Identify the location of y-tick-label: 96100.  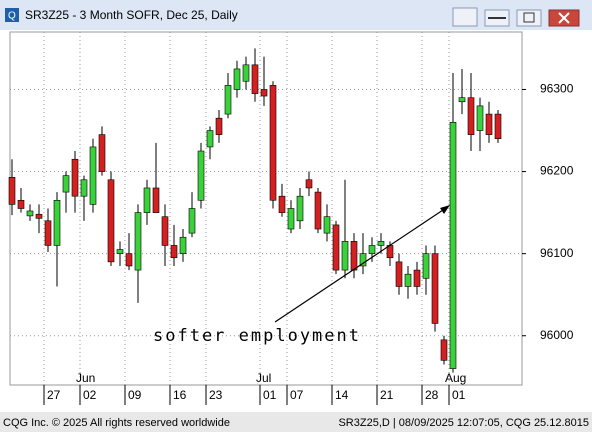
(557, 253).